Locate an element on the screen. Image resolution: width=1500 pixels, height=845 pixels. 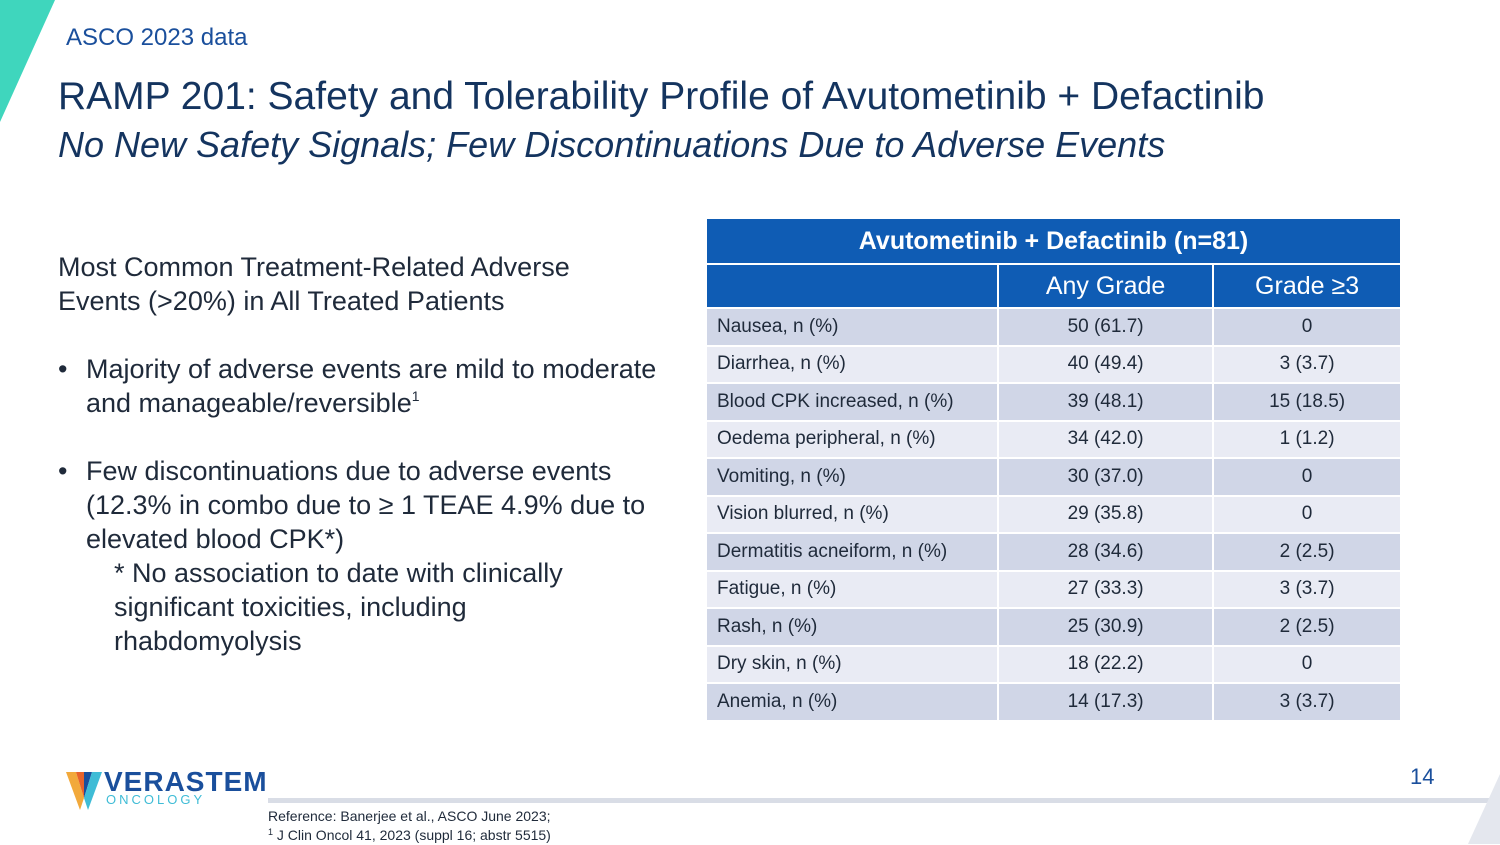
grade-3-value: 15 (18.5) is located at coordinates (1307, 402).